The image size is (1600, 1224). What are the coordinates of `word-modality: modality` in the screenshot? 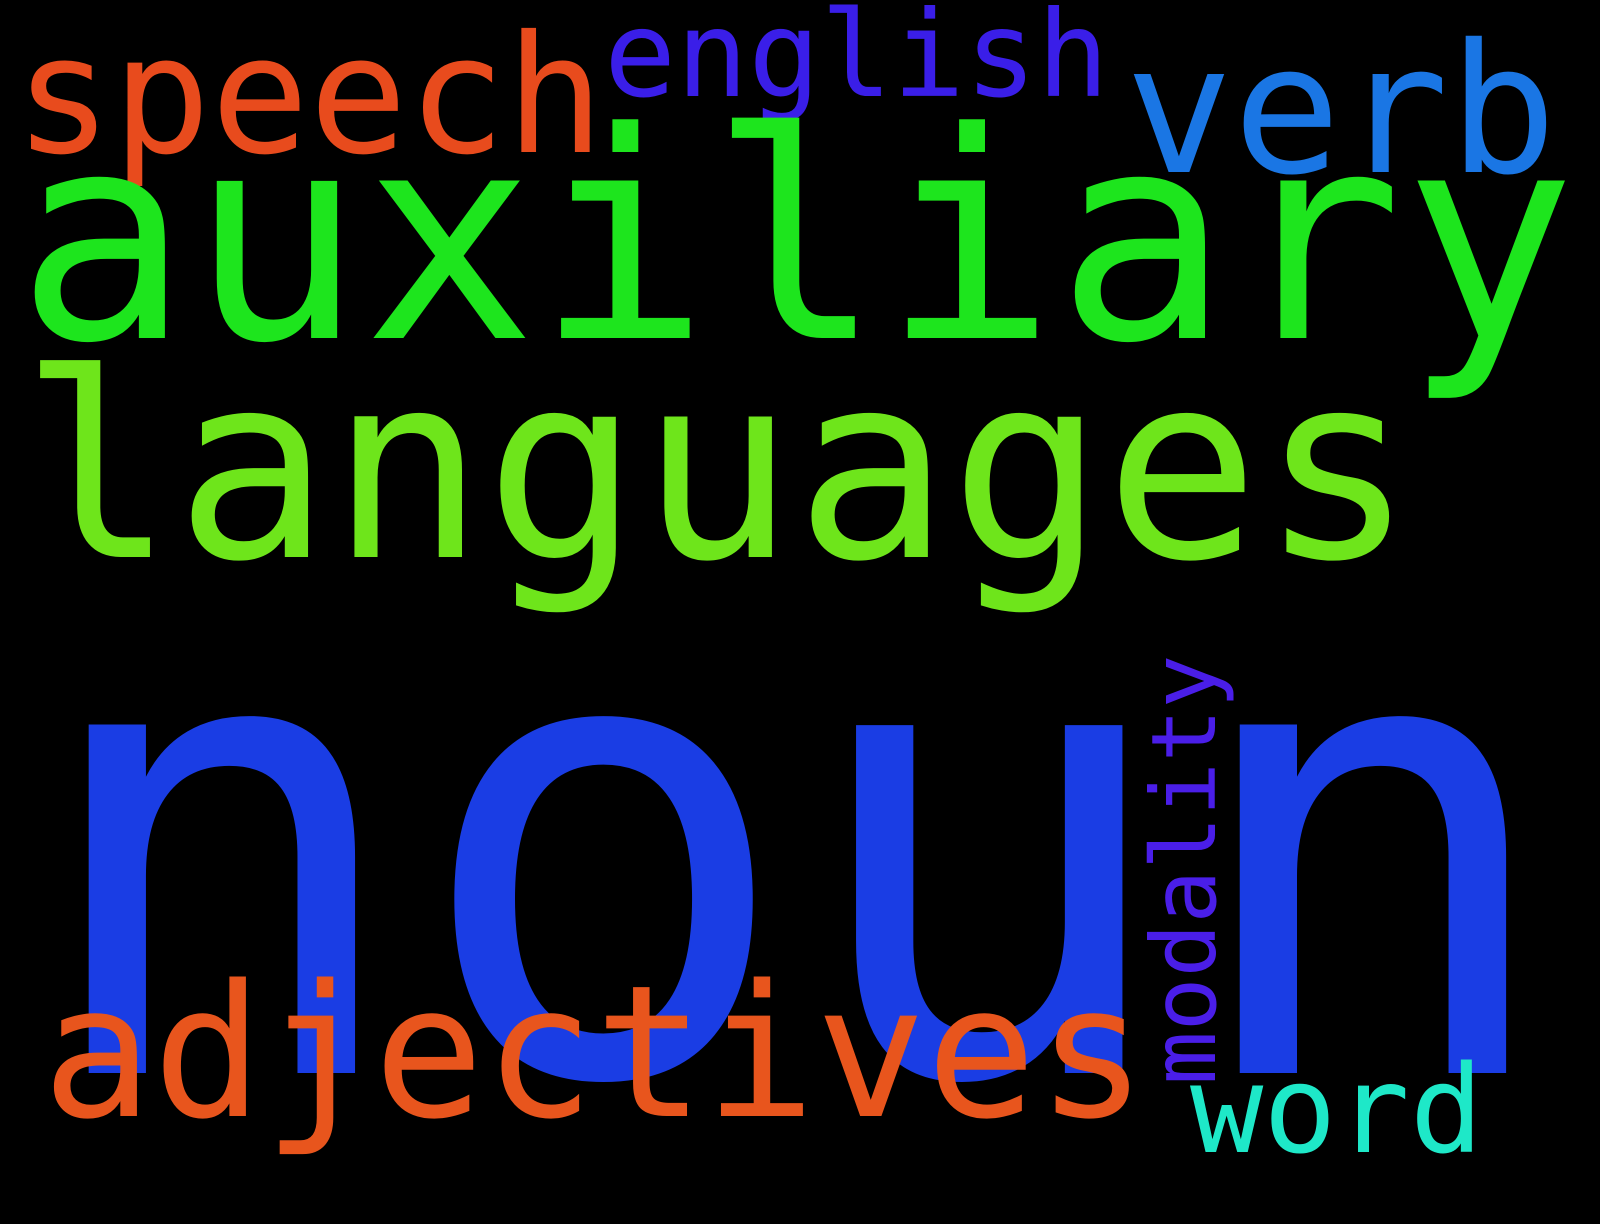 It's located at (1185, 869).